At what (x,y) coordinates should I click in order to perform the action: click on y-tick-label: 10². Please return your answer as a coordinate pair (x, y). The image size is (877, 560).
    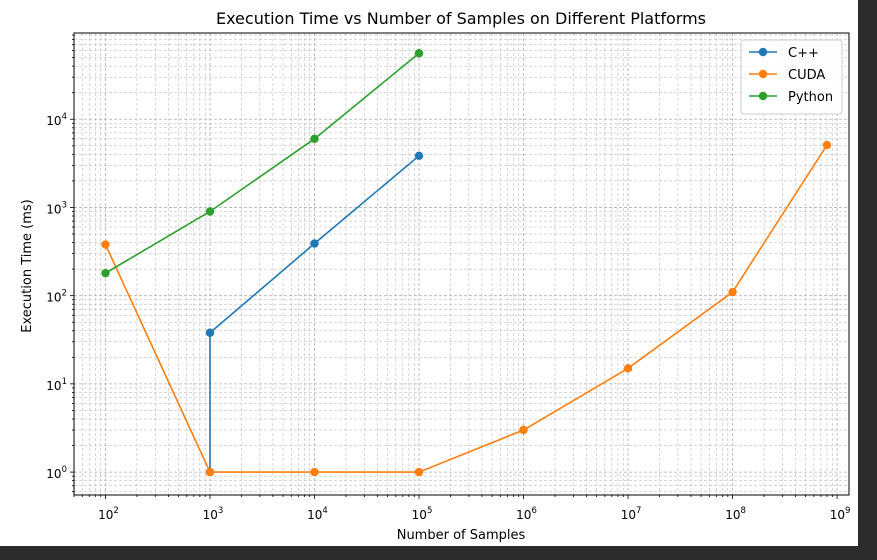
    Looking at the image, I should click on (56, 297).